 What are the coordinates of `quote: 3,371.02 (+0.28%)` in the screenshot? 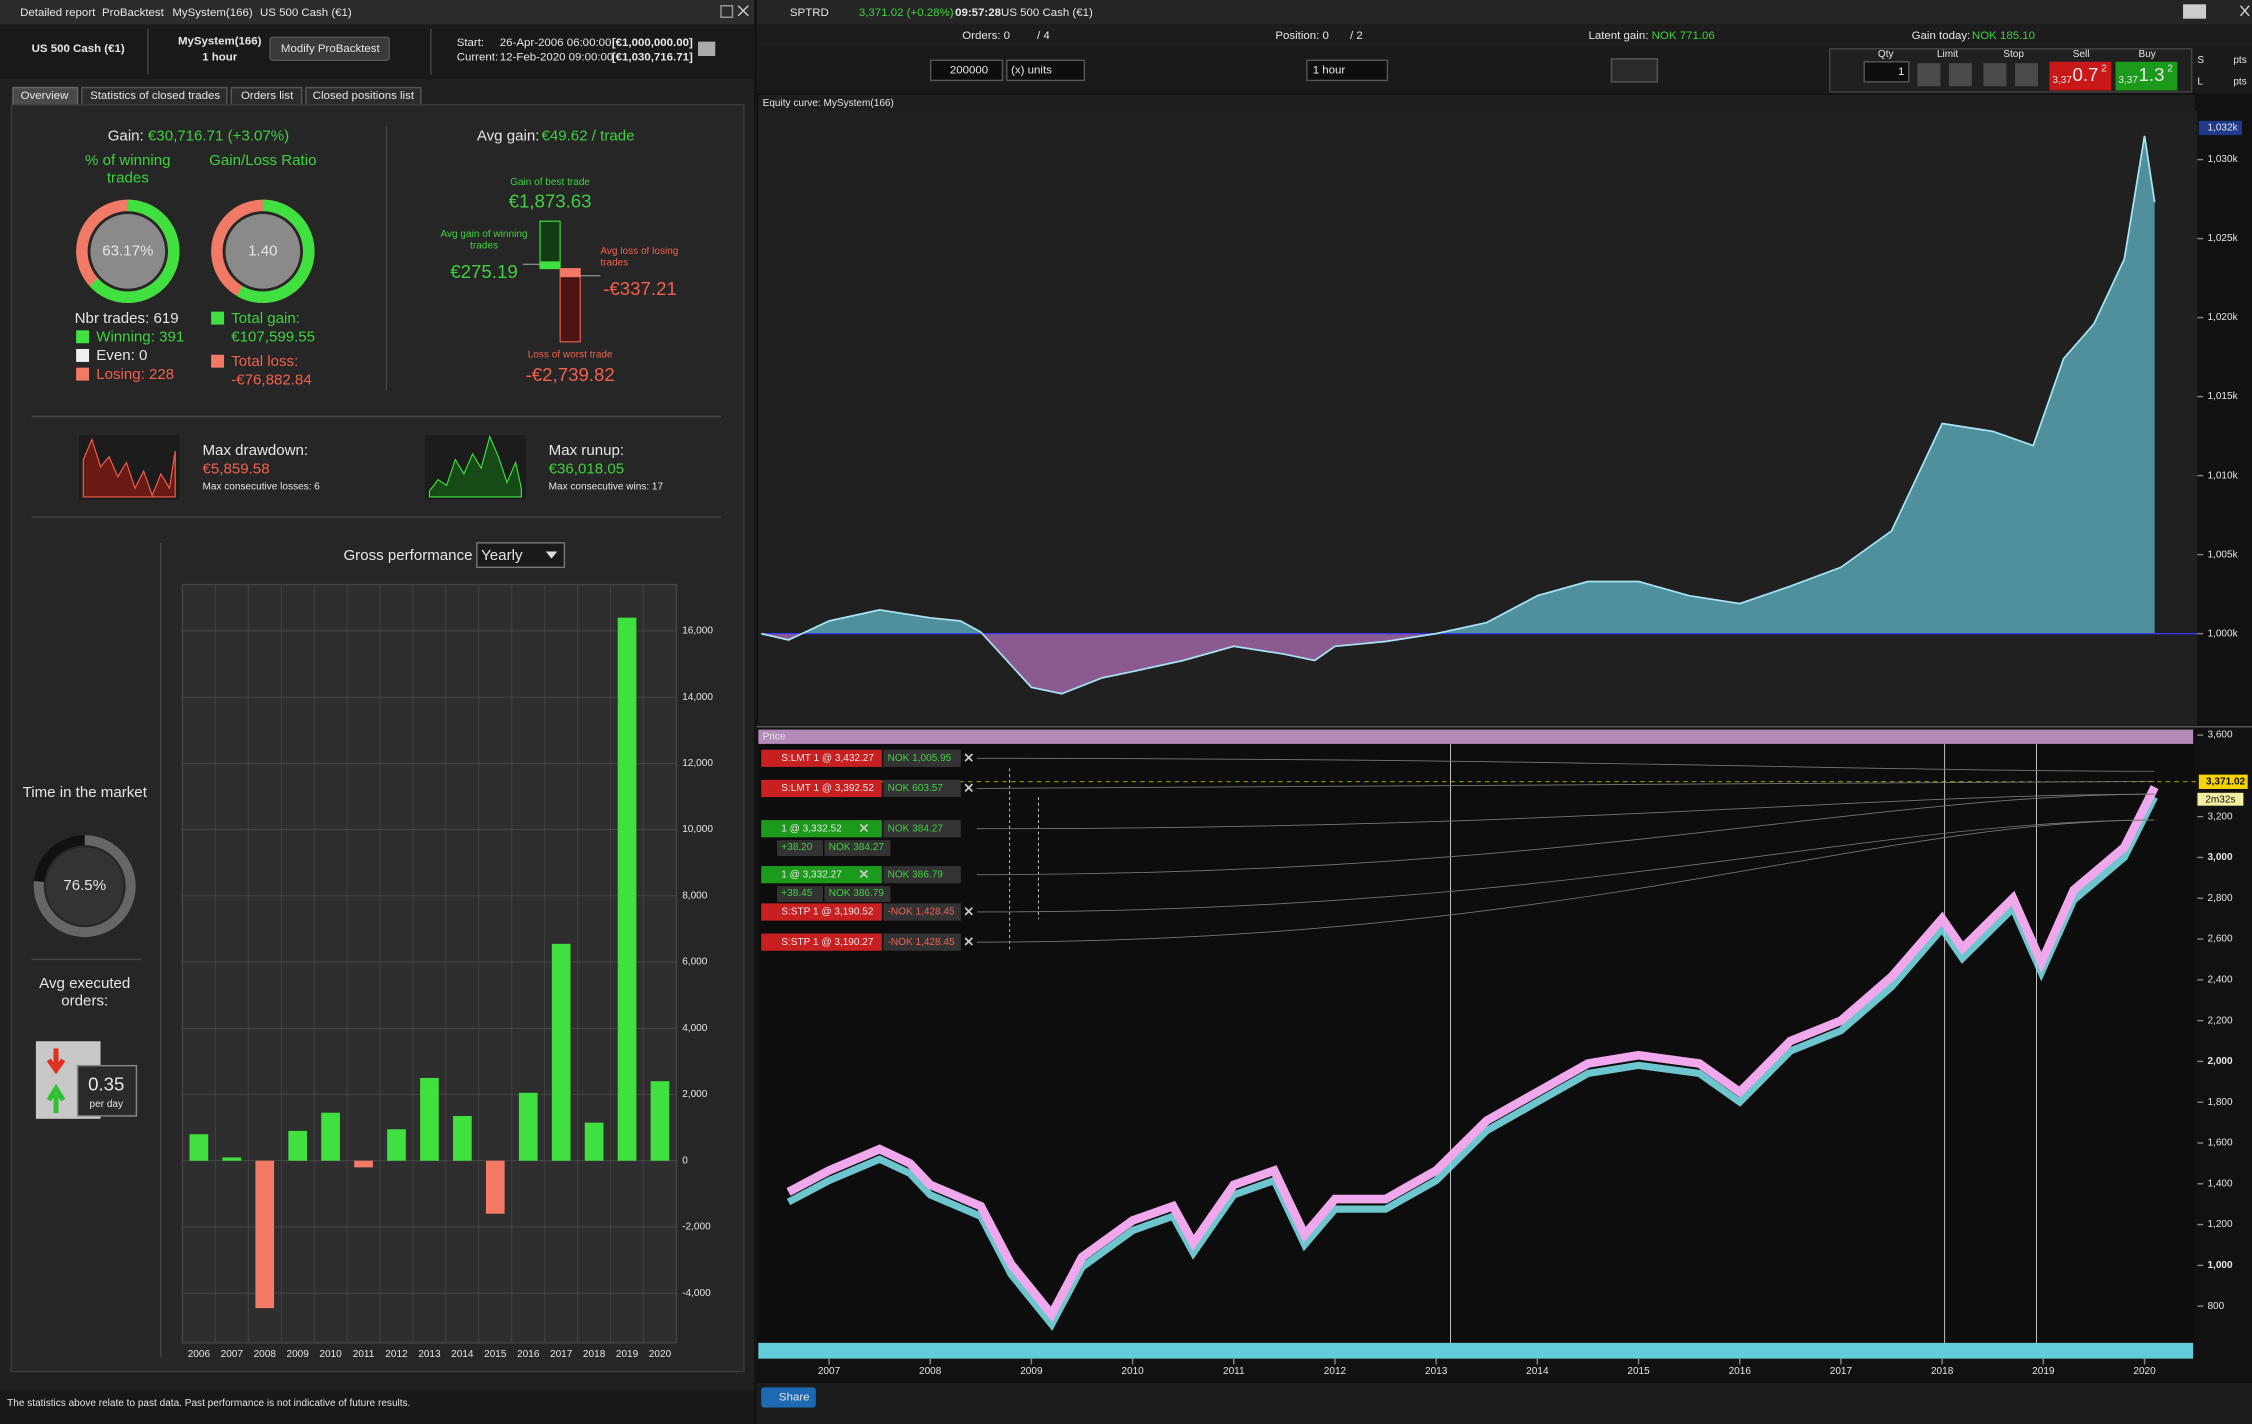 It's located at (906, 13).